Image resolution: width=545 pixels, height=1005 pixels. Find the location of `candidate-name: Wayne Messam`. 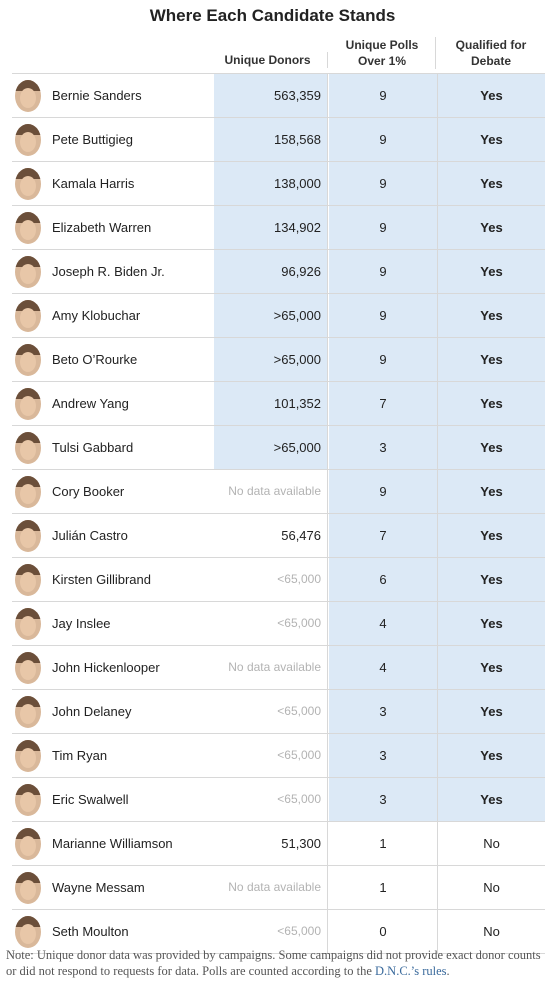

candidate-name: Wayne Messam is located at coordinates (98, 887).